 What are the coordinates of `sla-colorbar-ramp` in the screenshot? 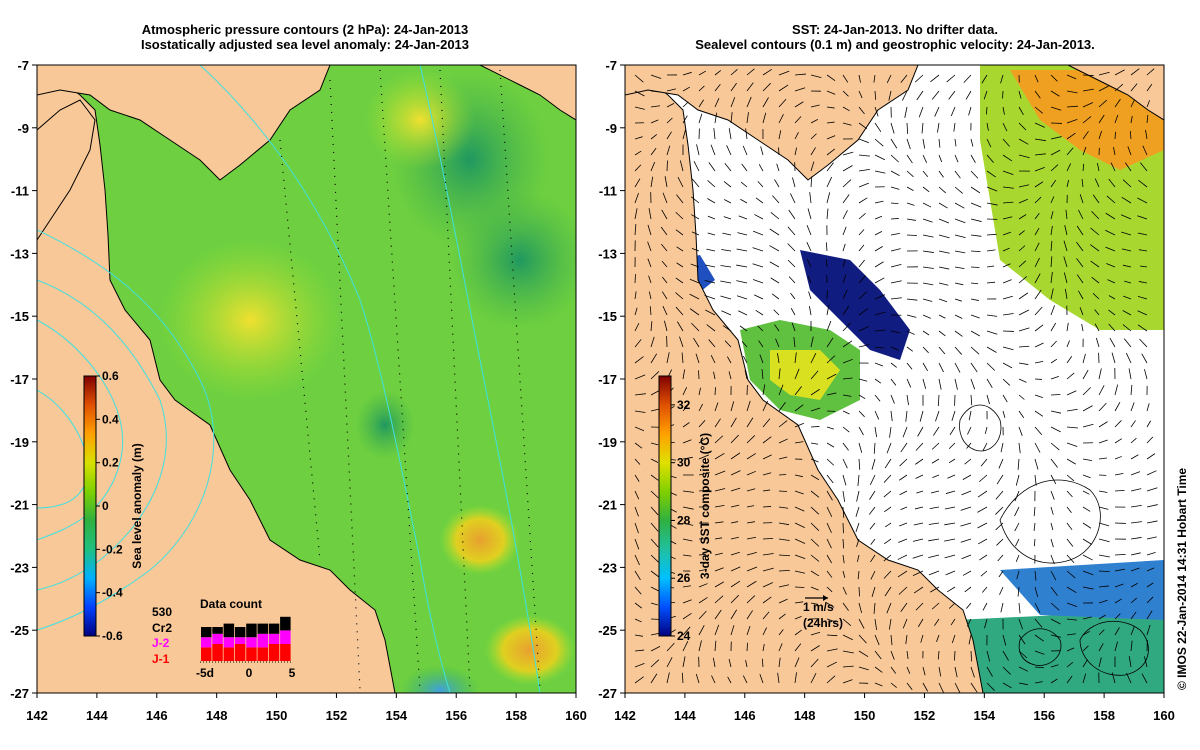 It's located at (90, 506).